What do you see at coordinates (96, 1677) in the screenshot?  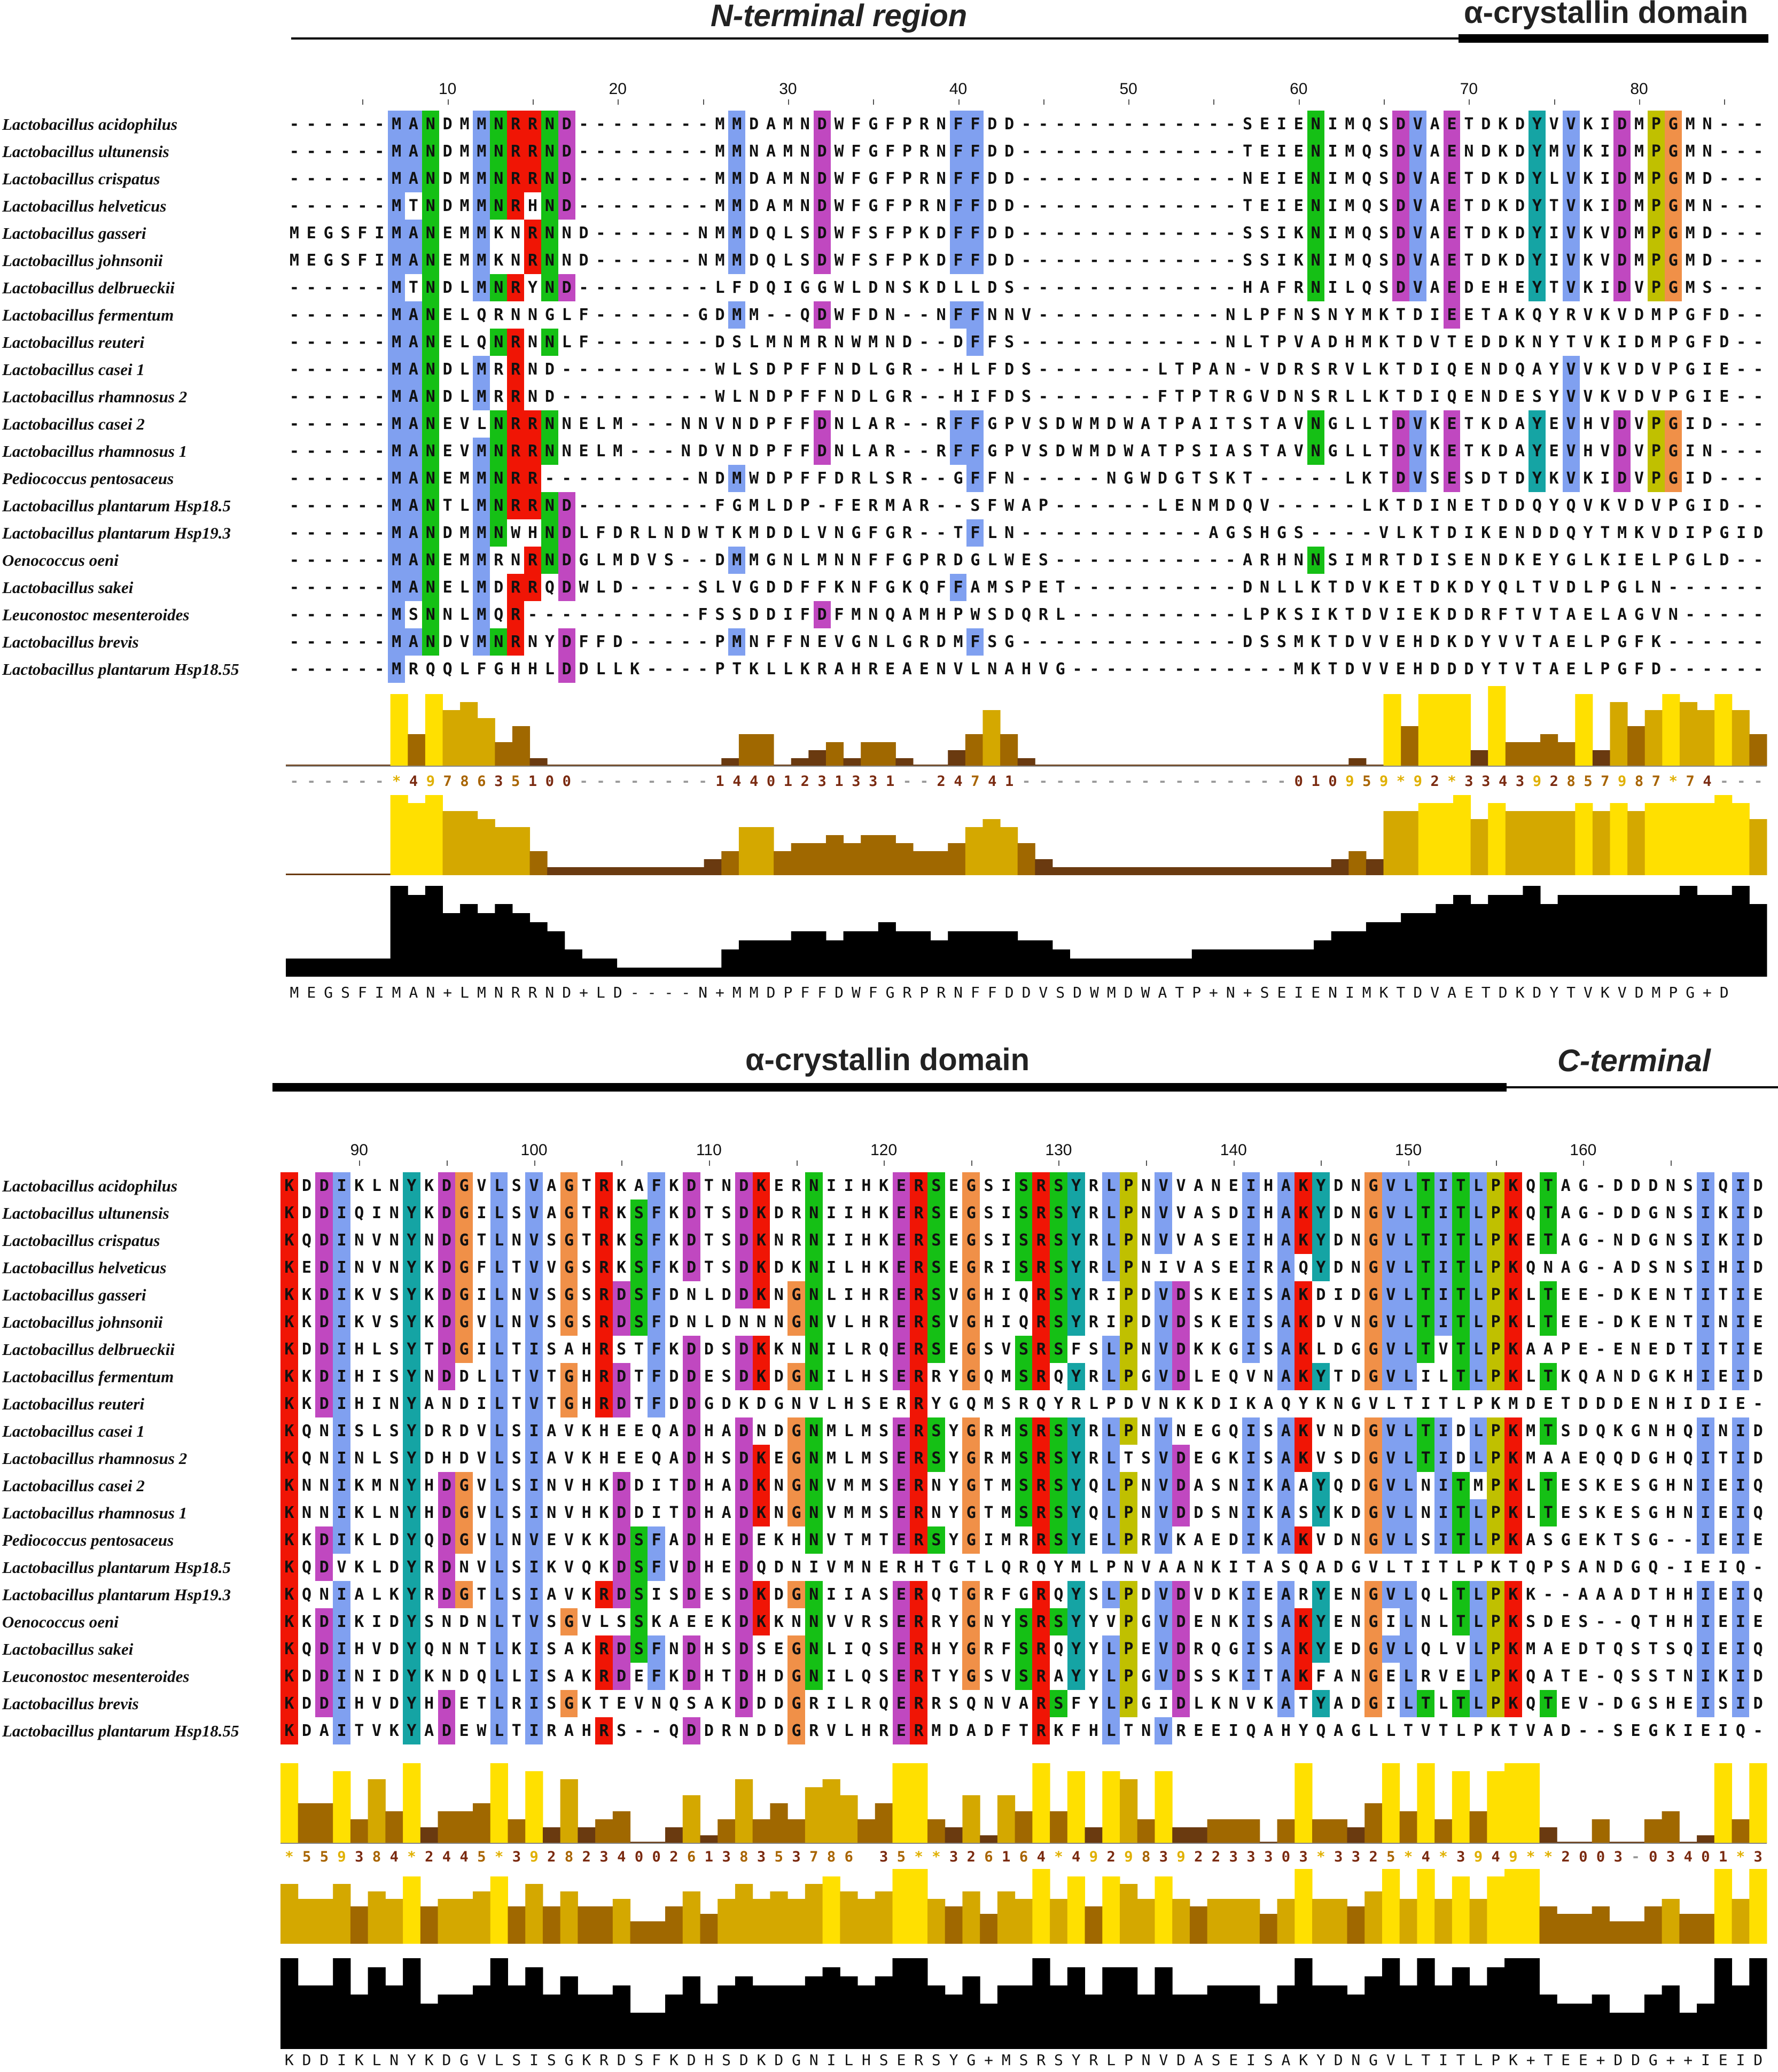 I see `species-name: Leuconostoc mesenteroides` at bounding box center [96, 1677].